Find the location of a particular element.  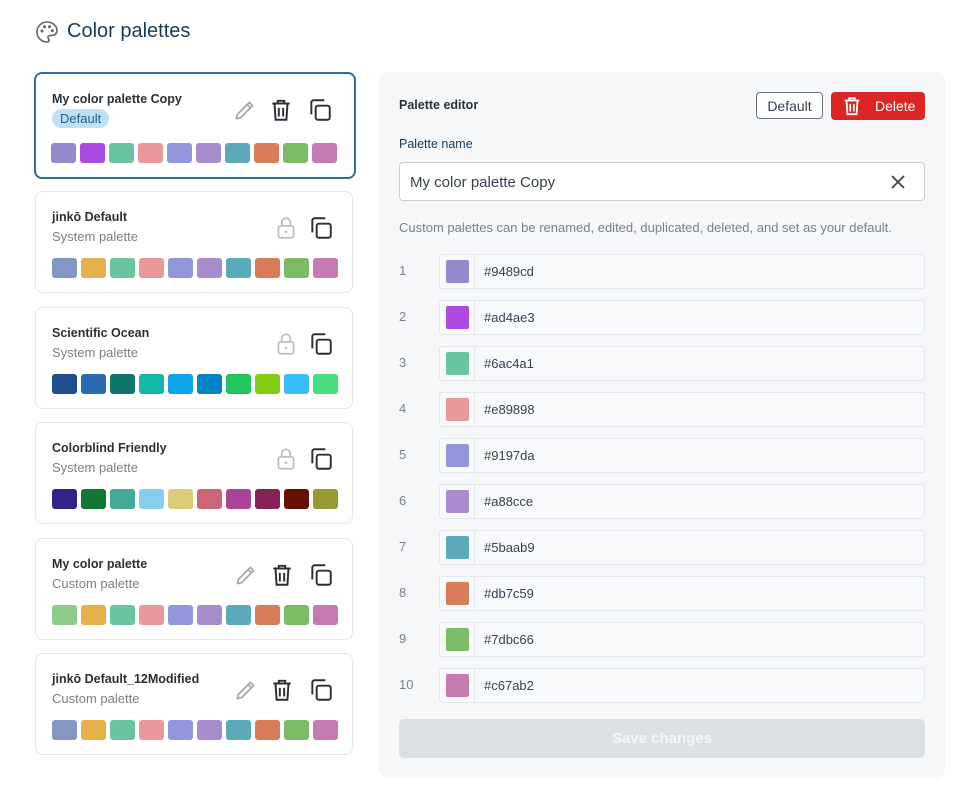

delete-button: Delete is located at coordinates (878, 106).